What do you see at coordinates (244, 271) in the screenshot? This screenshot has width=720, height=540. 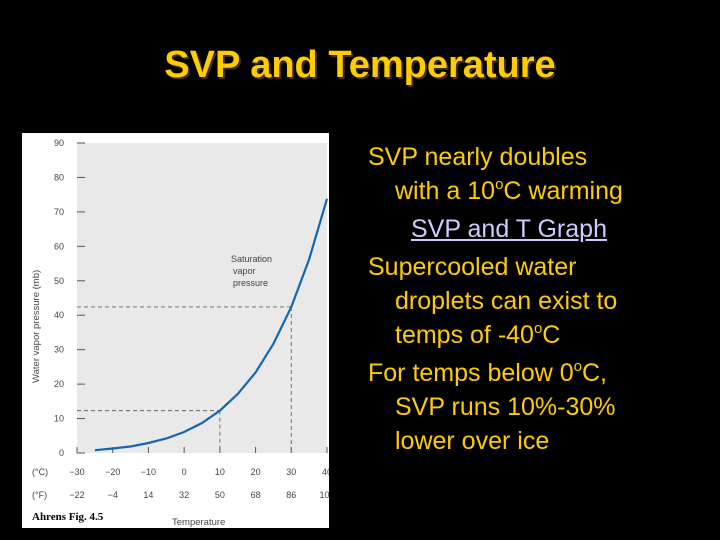 I see `curve-label-line-2: vapor` at bounding box center [244, 271].